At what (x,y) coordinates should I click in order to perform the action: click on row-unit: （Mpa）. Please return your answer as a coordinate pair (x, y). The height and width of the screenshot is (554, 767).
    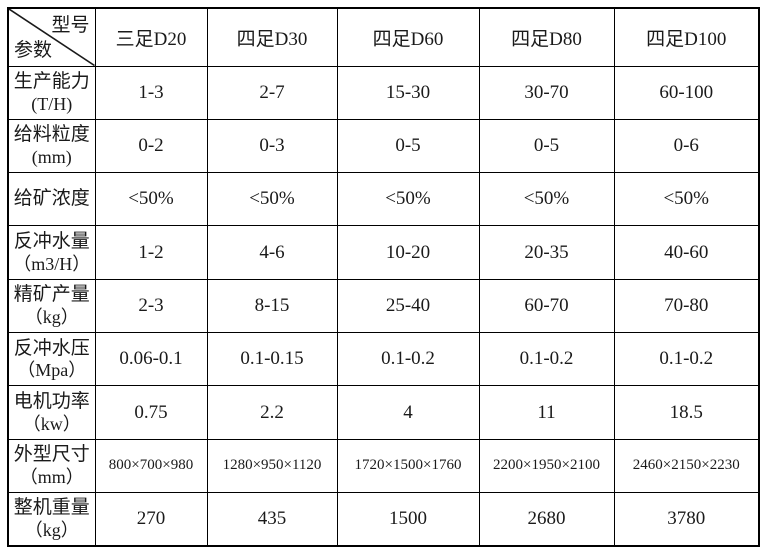
    Looking at the image, I should click on (52, 370).